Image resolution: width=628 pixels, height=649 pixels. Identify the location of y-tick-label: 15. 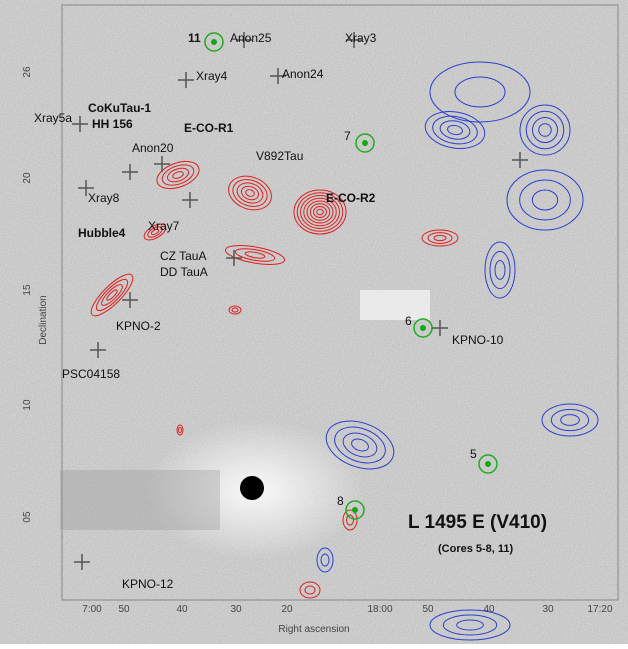
(27, 290).